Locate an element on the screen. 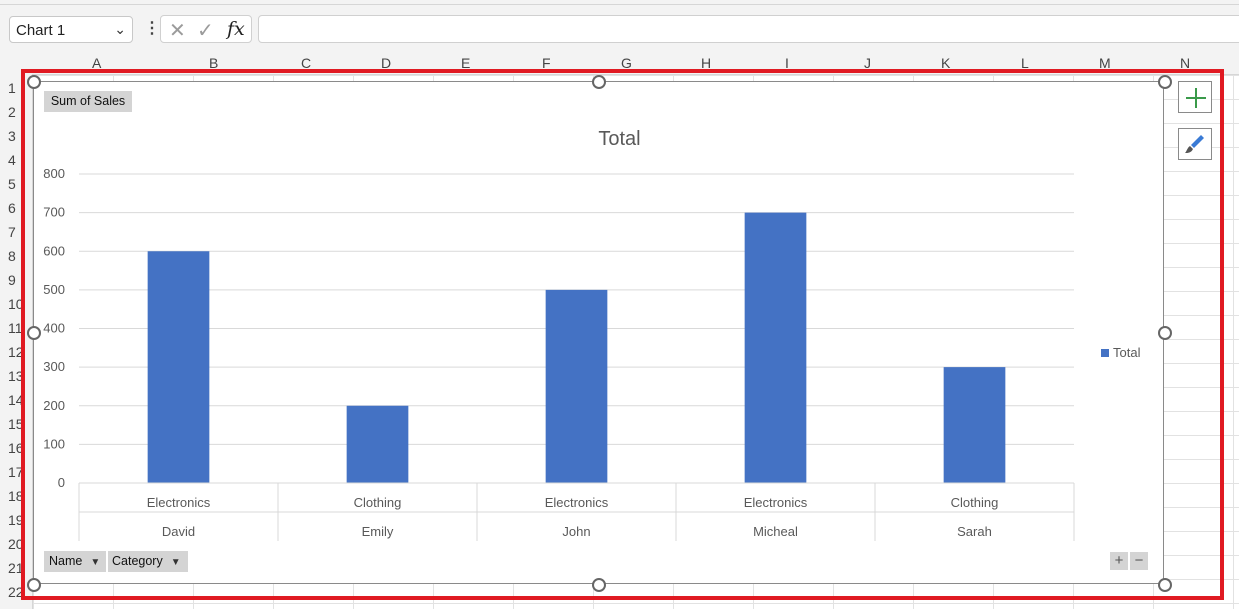 The image size is (1239, 609). resize-handle-top-right is located at coordinates (1165, 82).